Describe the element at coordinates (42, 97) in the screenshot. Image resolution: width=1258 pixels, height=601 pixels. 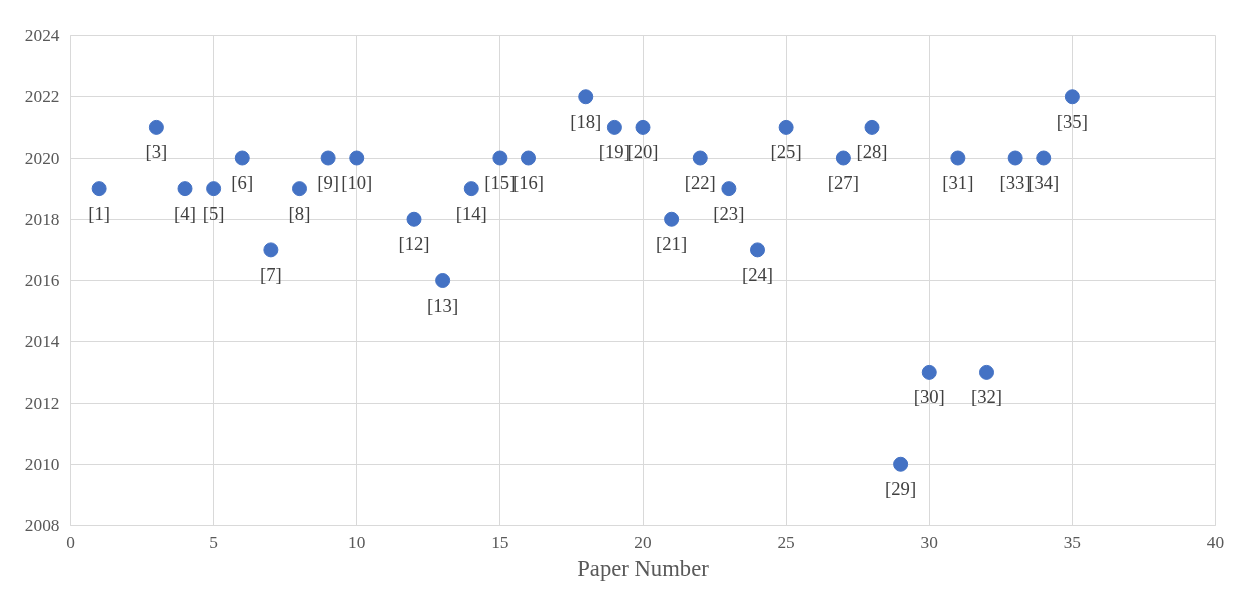
I see `y-tick-label: 2022` at that location.